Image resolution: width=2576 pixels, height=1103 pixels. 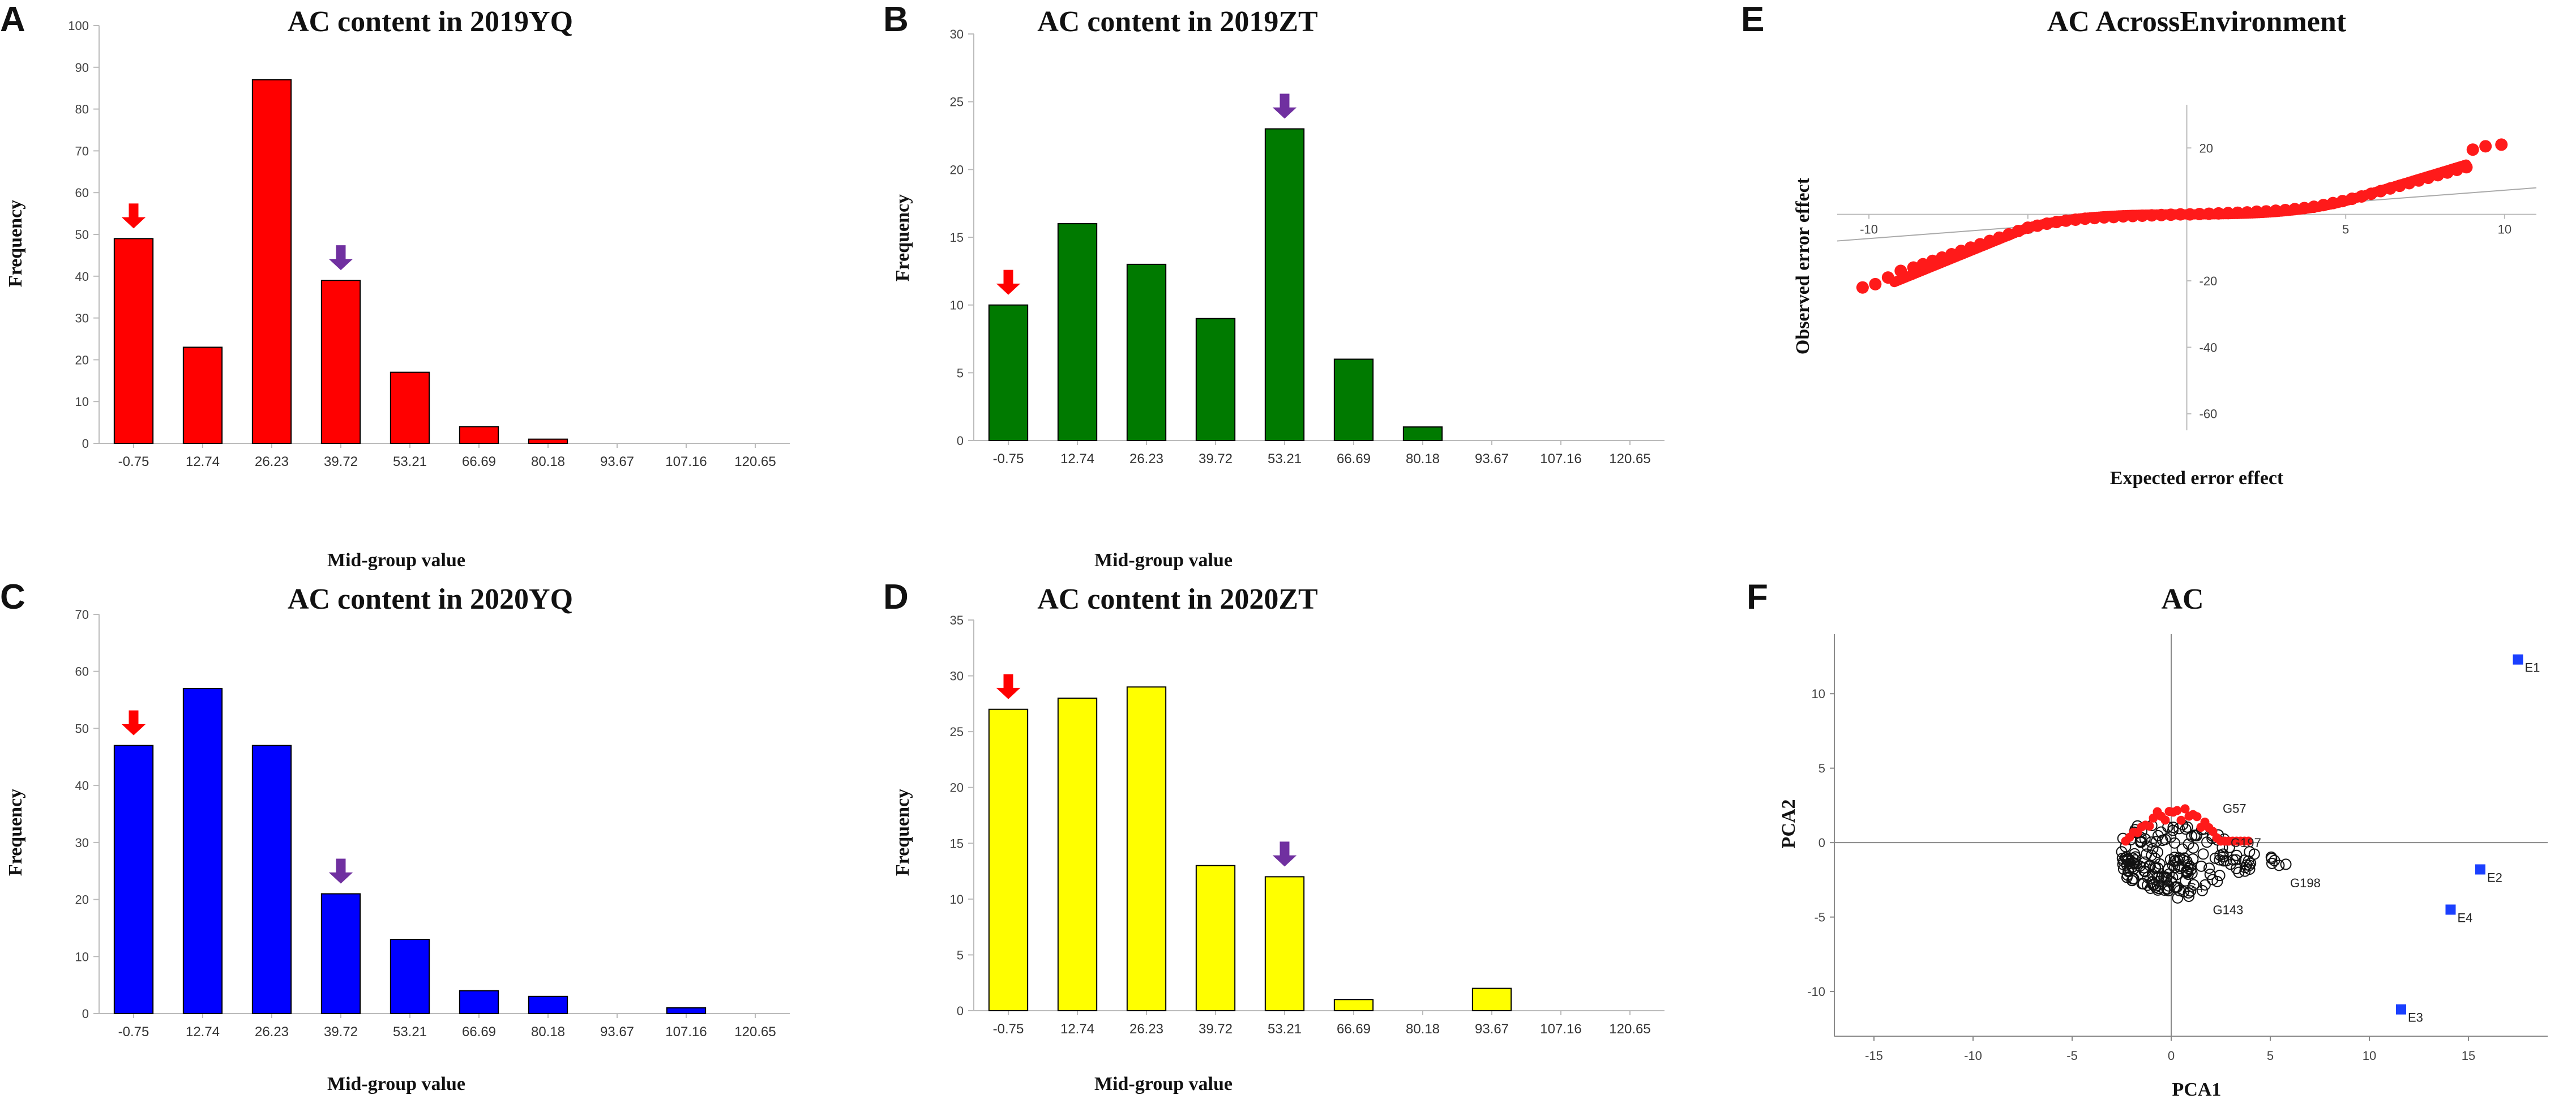 What do you see at coordinates (1819, 917) in the screenshot?
I see `y-tick-label: -5` at bounding box center [1819, 917].